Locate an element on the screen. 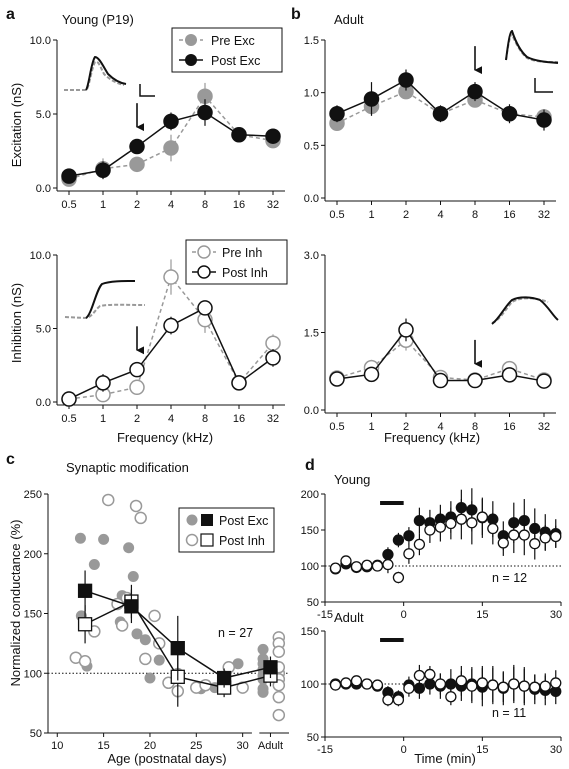  xtick-label-b-inh-3: 4 is located at coordinates (440, 427).